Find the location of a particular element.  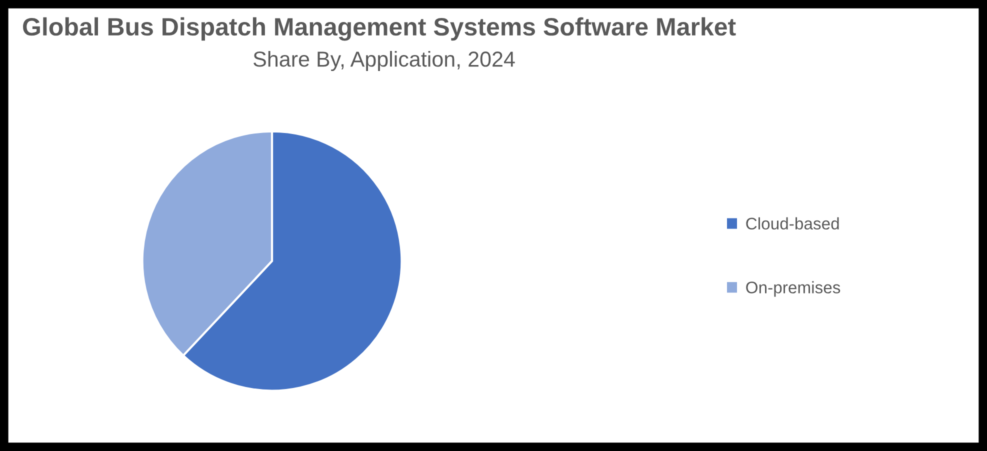

legend-label: On-premises is located at coordinates (793, 289).